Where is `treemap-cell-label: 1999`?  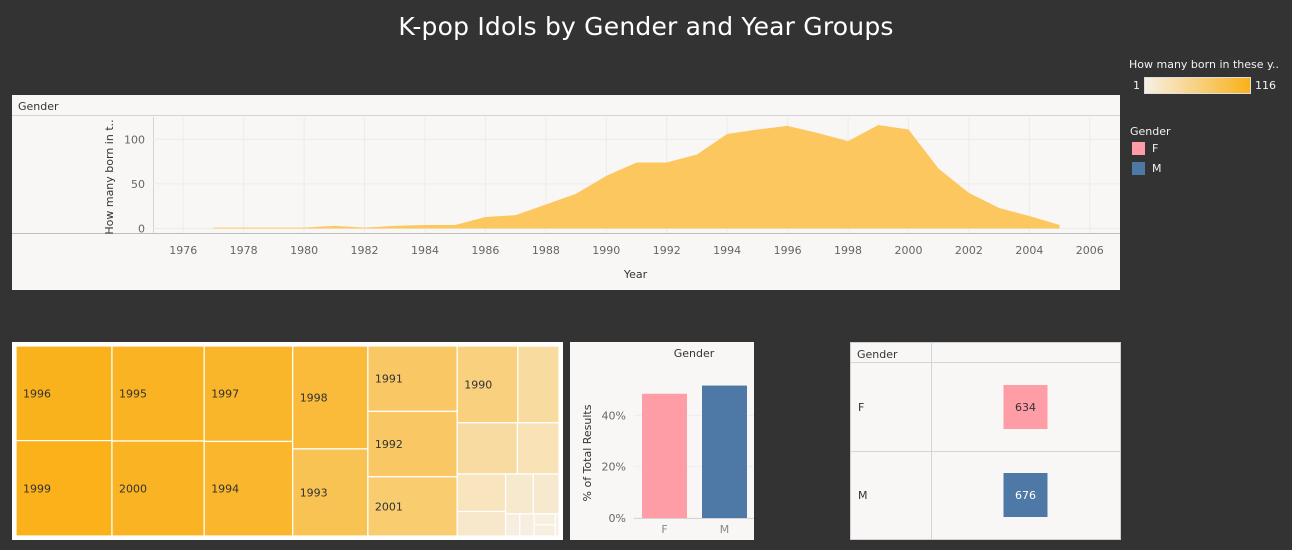 treemap-cell-label: 1999 is located at coordinates (37, 488).